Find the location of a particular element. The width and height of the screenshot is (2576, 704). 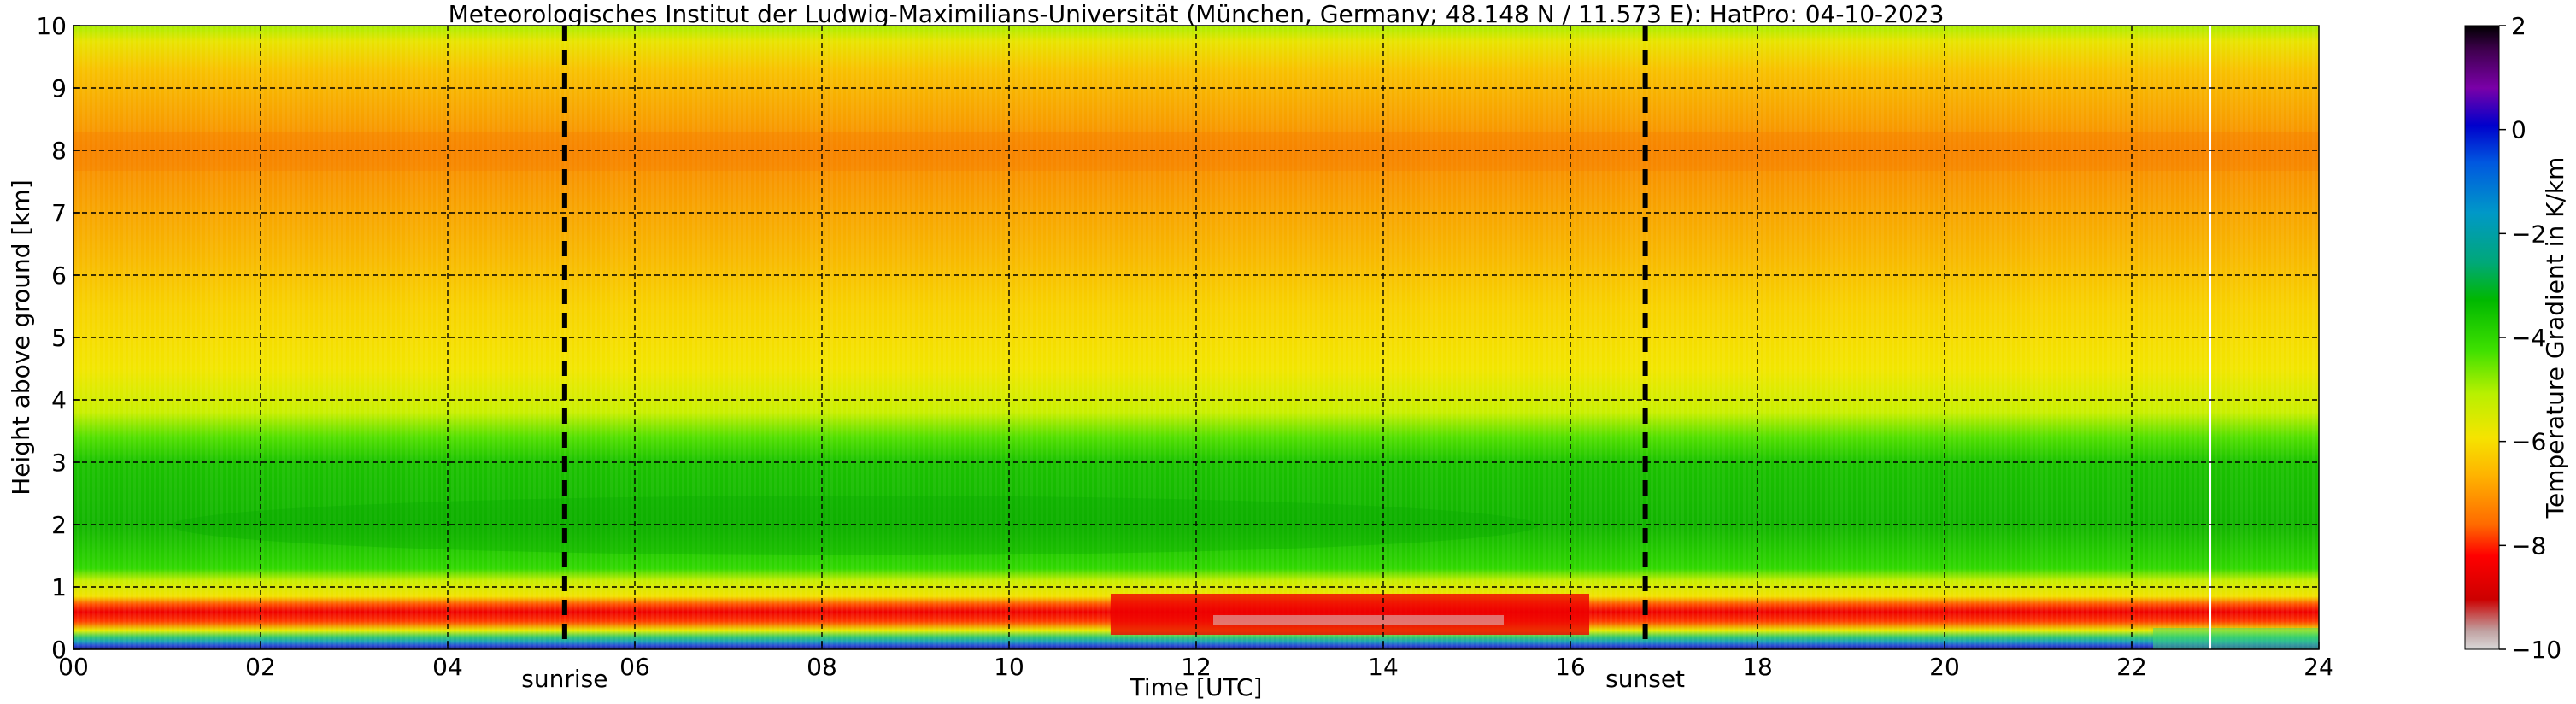

y-tick-label: 7 is located at coordinates (59, 213).